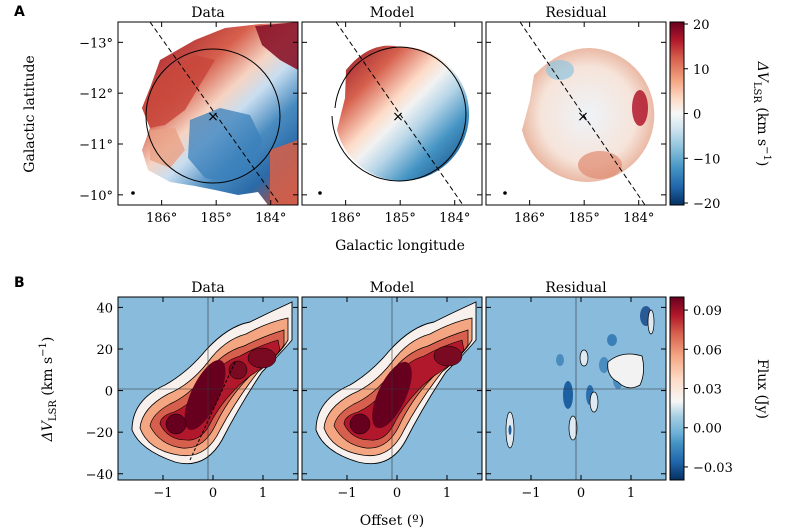  What do you see at coordinates (96, 145) in the screenshot?
I see `a-ytick-label: −11°` at bounding box center [96, 145].